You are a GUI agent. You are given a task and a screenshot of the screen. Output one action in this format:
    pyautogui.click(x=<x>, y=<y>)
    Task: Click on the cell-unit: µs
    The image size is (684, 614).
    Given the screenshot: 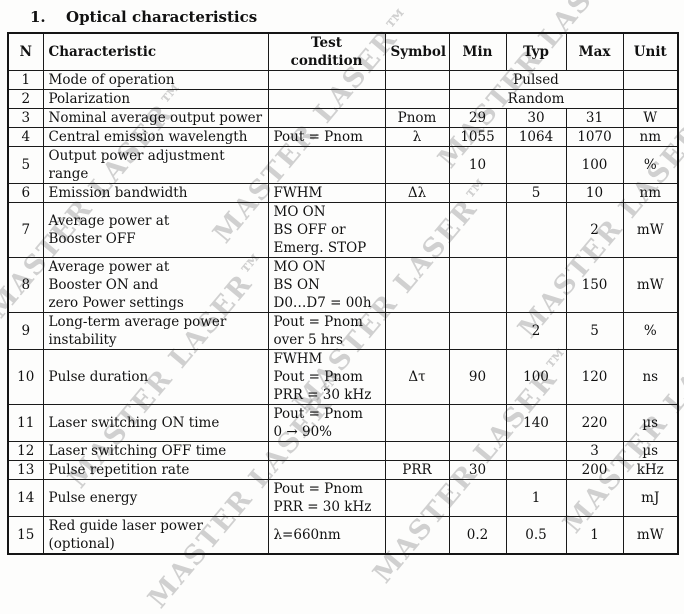 What is the action you would take?
    pyautogui.click(x=650, y=451)
    